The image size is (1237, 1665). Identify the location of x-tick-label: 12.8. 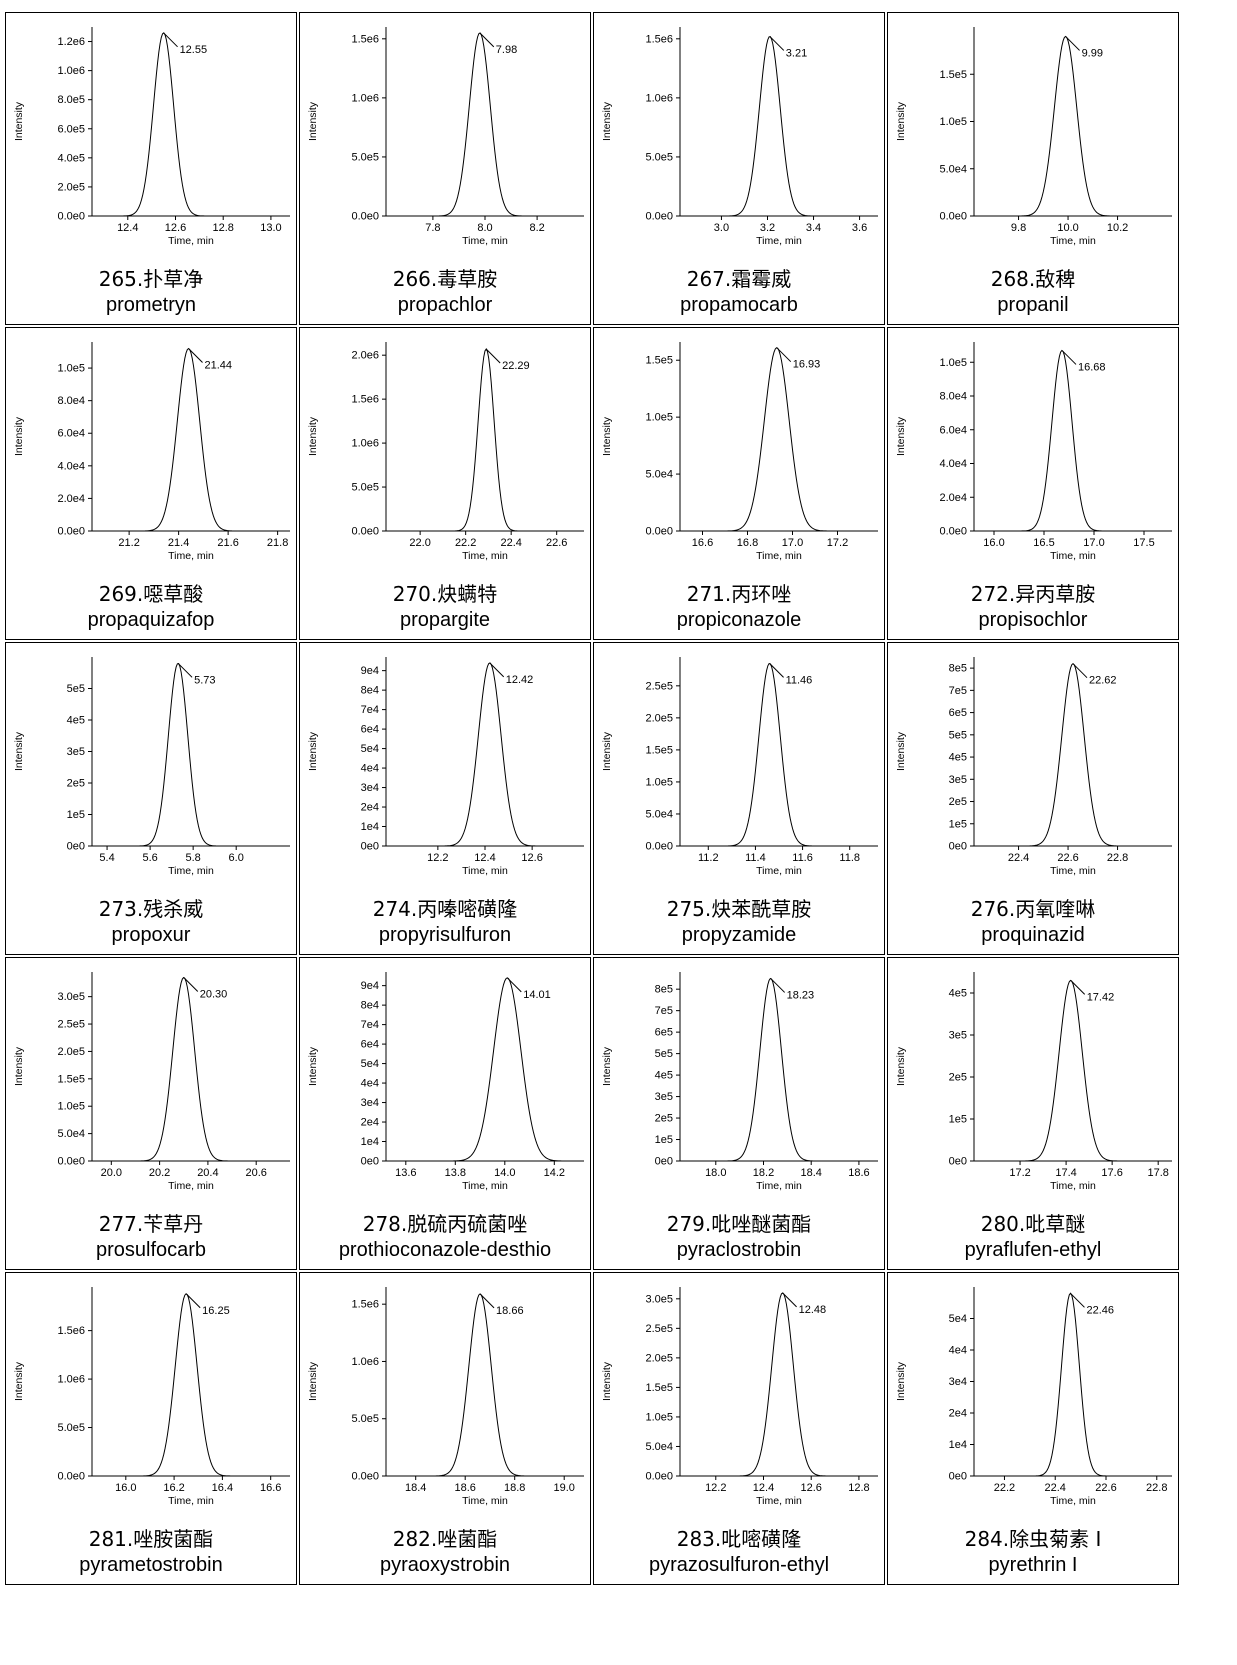
(222, 228).